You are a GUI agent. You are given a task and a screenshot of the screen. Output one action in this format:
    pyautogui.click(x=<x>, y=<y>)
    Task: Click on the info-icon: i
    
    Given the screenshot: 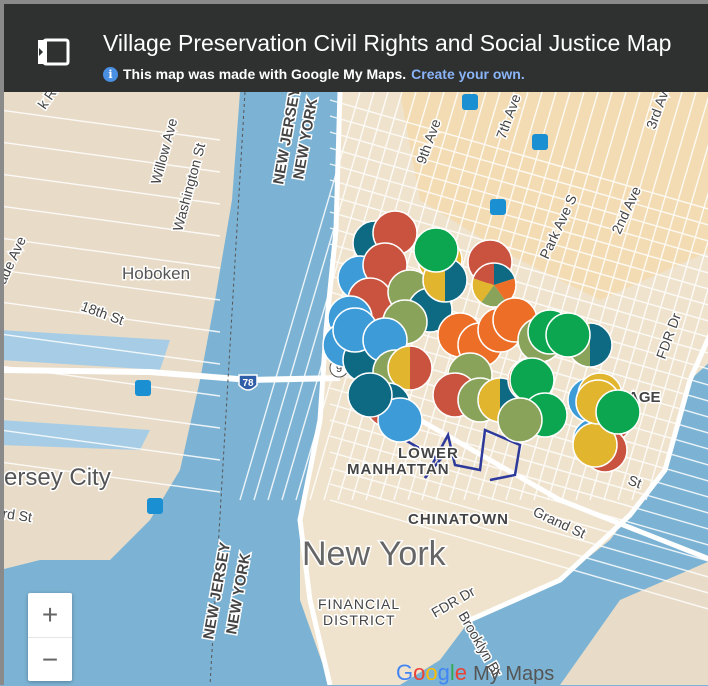 What is the action you would take?
    pyautogui.click(x=110, y=74)
    